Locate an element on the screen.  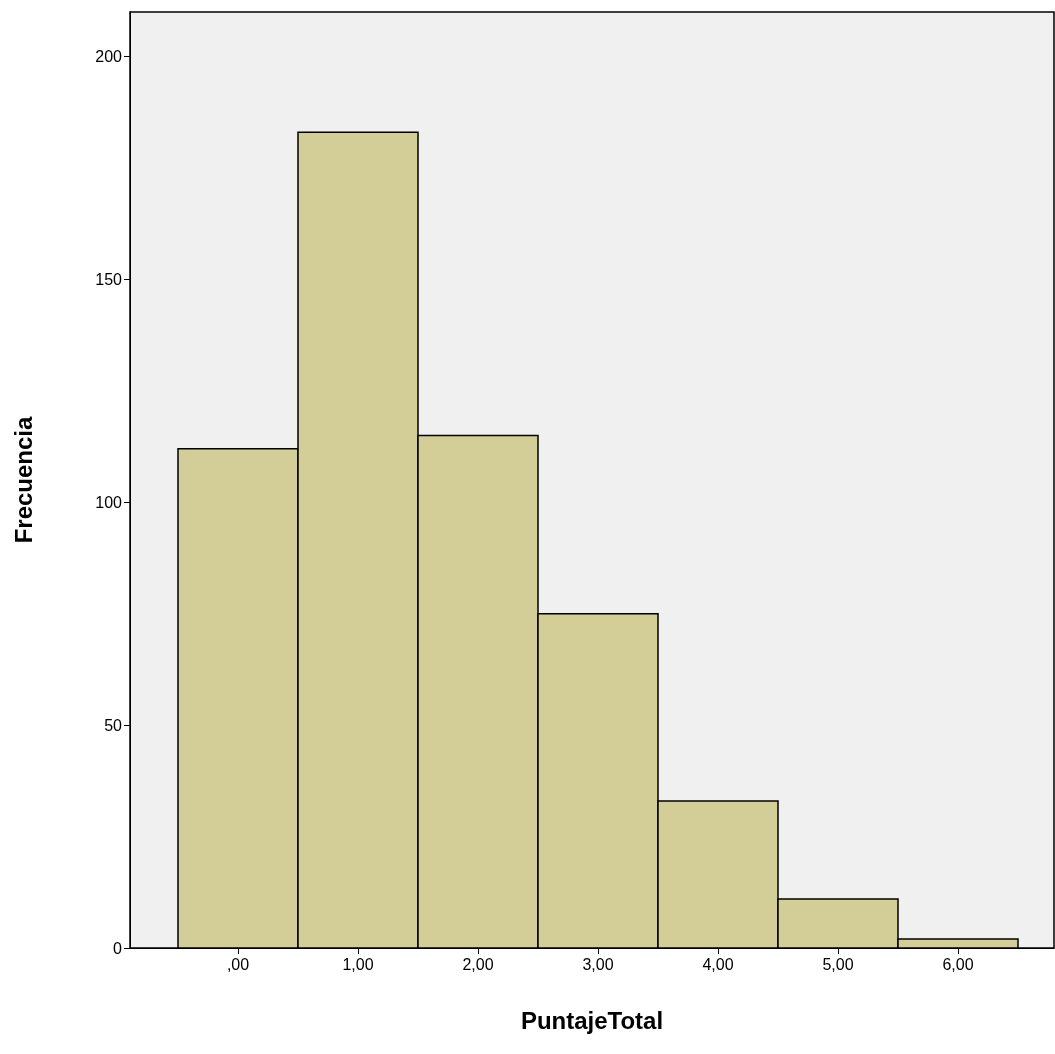
x-tick-label: ,00 is located at coordinates (238, 964).